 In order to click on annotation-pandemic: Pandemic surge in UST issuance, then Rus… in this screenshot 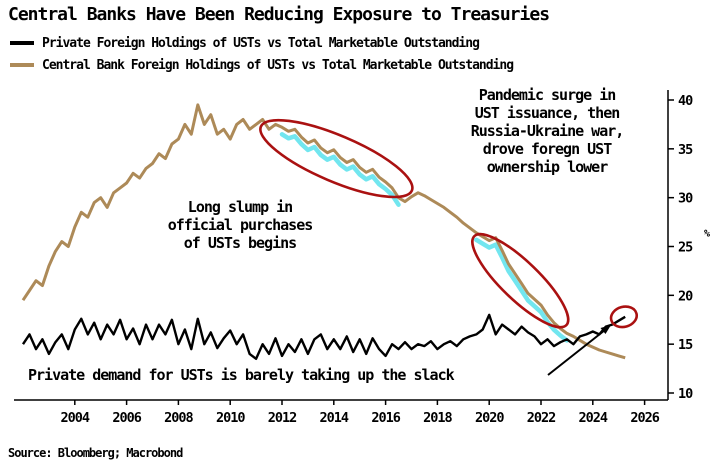, I will do `click(547, 131)`.